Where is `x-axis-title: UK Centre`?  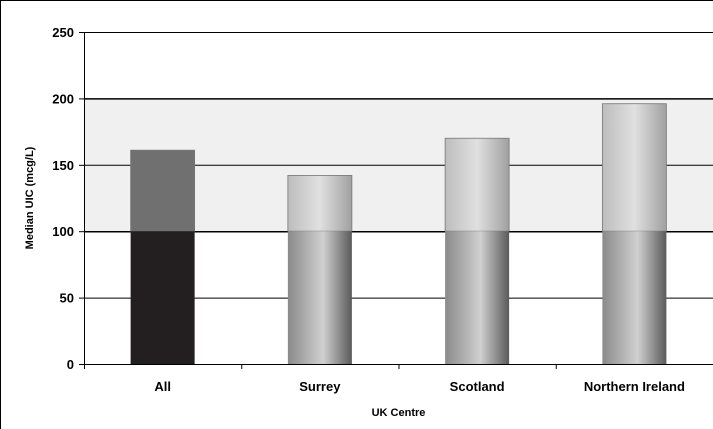 x-axis-title: UK Centre is located at coordinates (399, 413).